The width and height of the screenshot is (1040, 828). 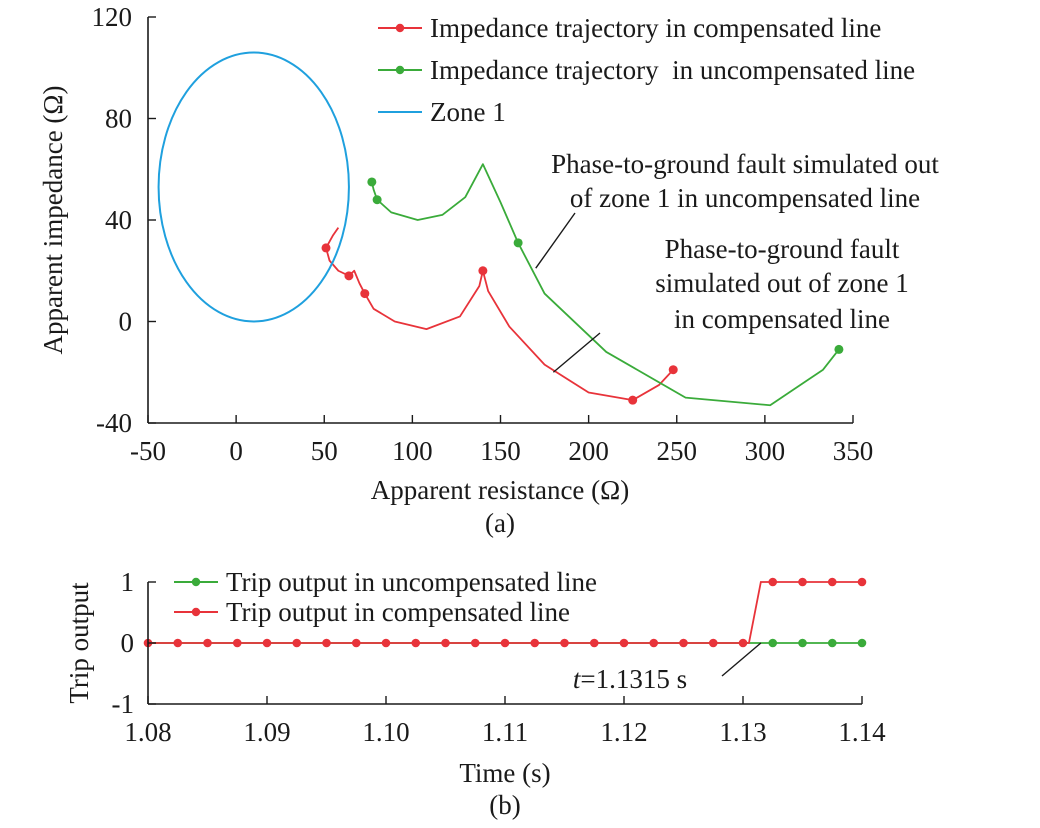 What do you see at coordinates (196, 612) in the screenshot?
I see `legend-marker-trip-compensated` at bounding box center [196, 612].